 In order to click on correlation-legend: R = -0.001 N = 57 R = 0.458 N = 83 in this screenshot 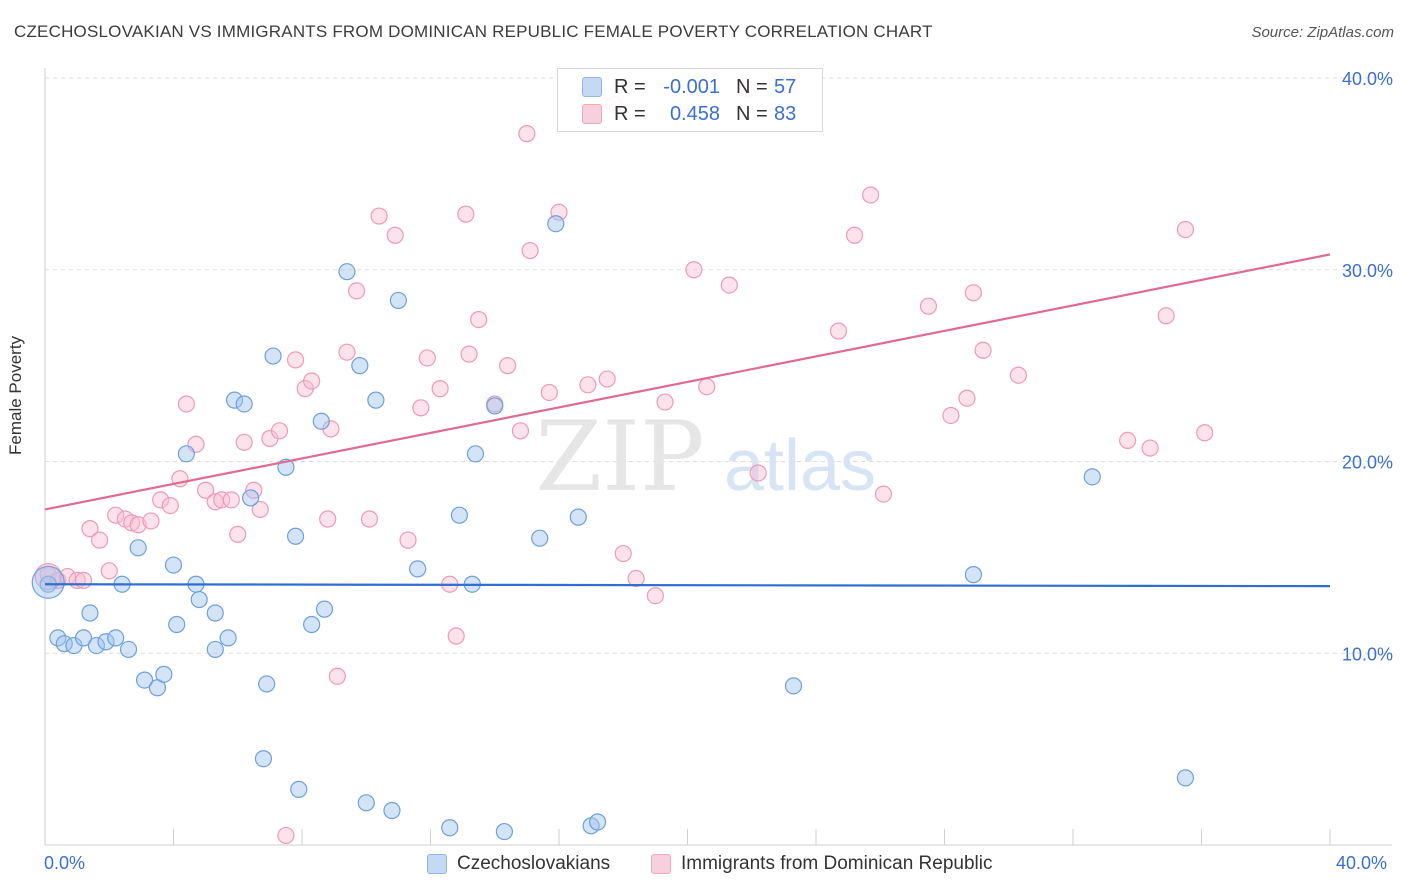, I will do `click(690, 100)`.